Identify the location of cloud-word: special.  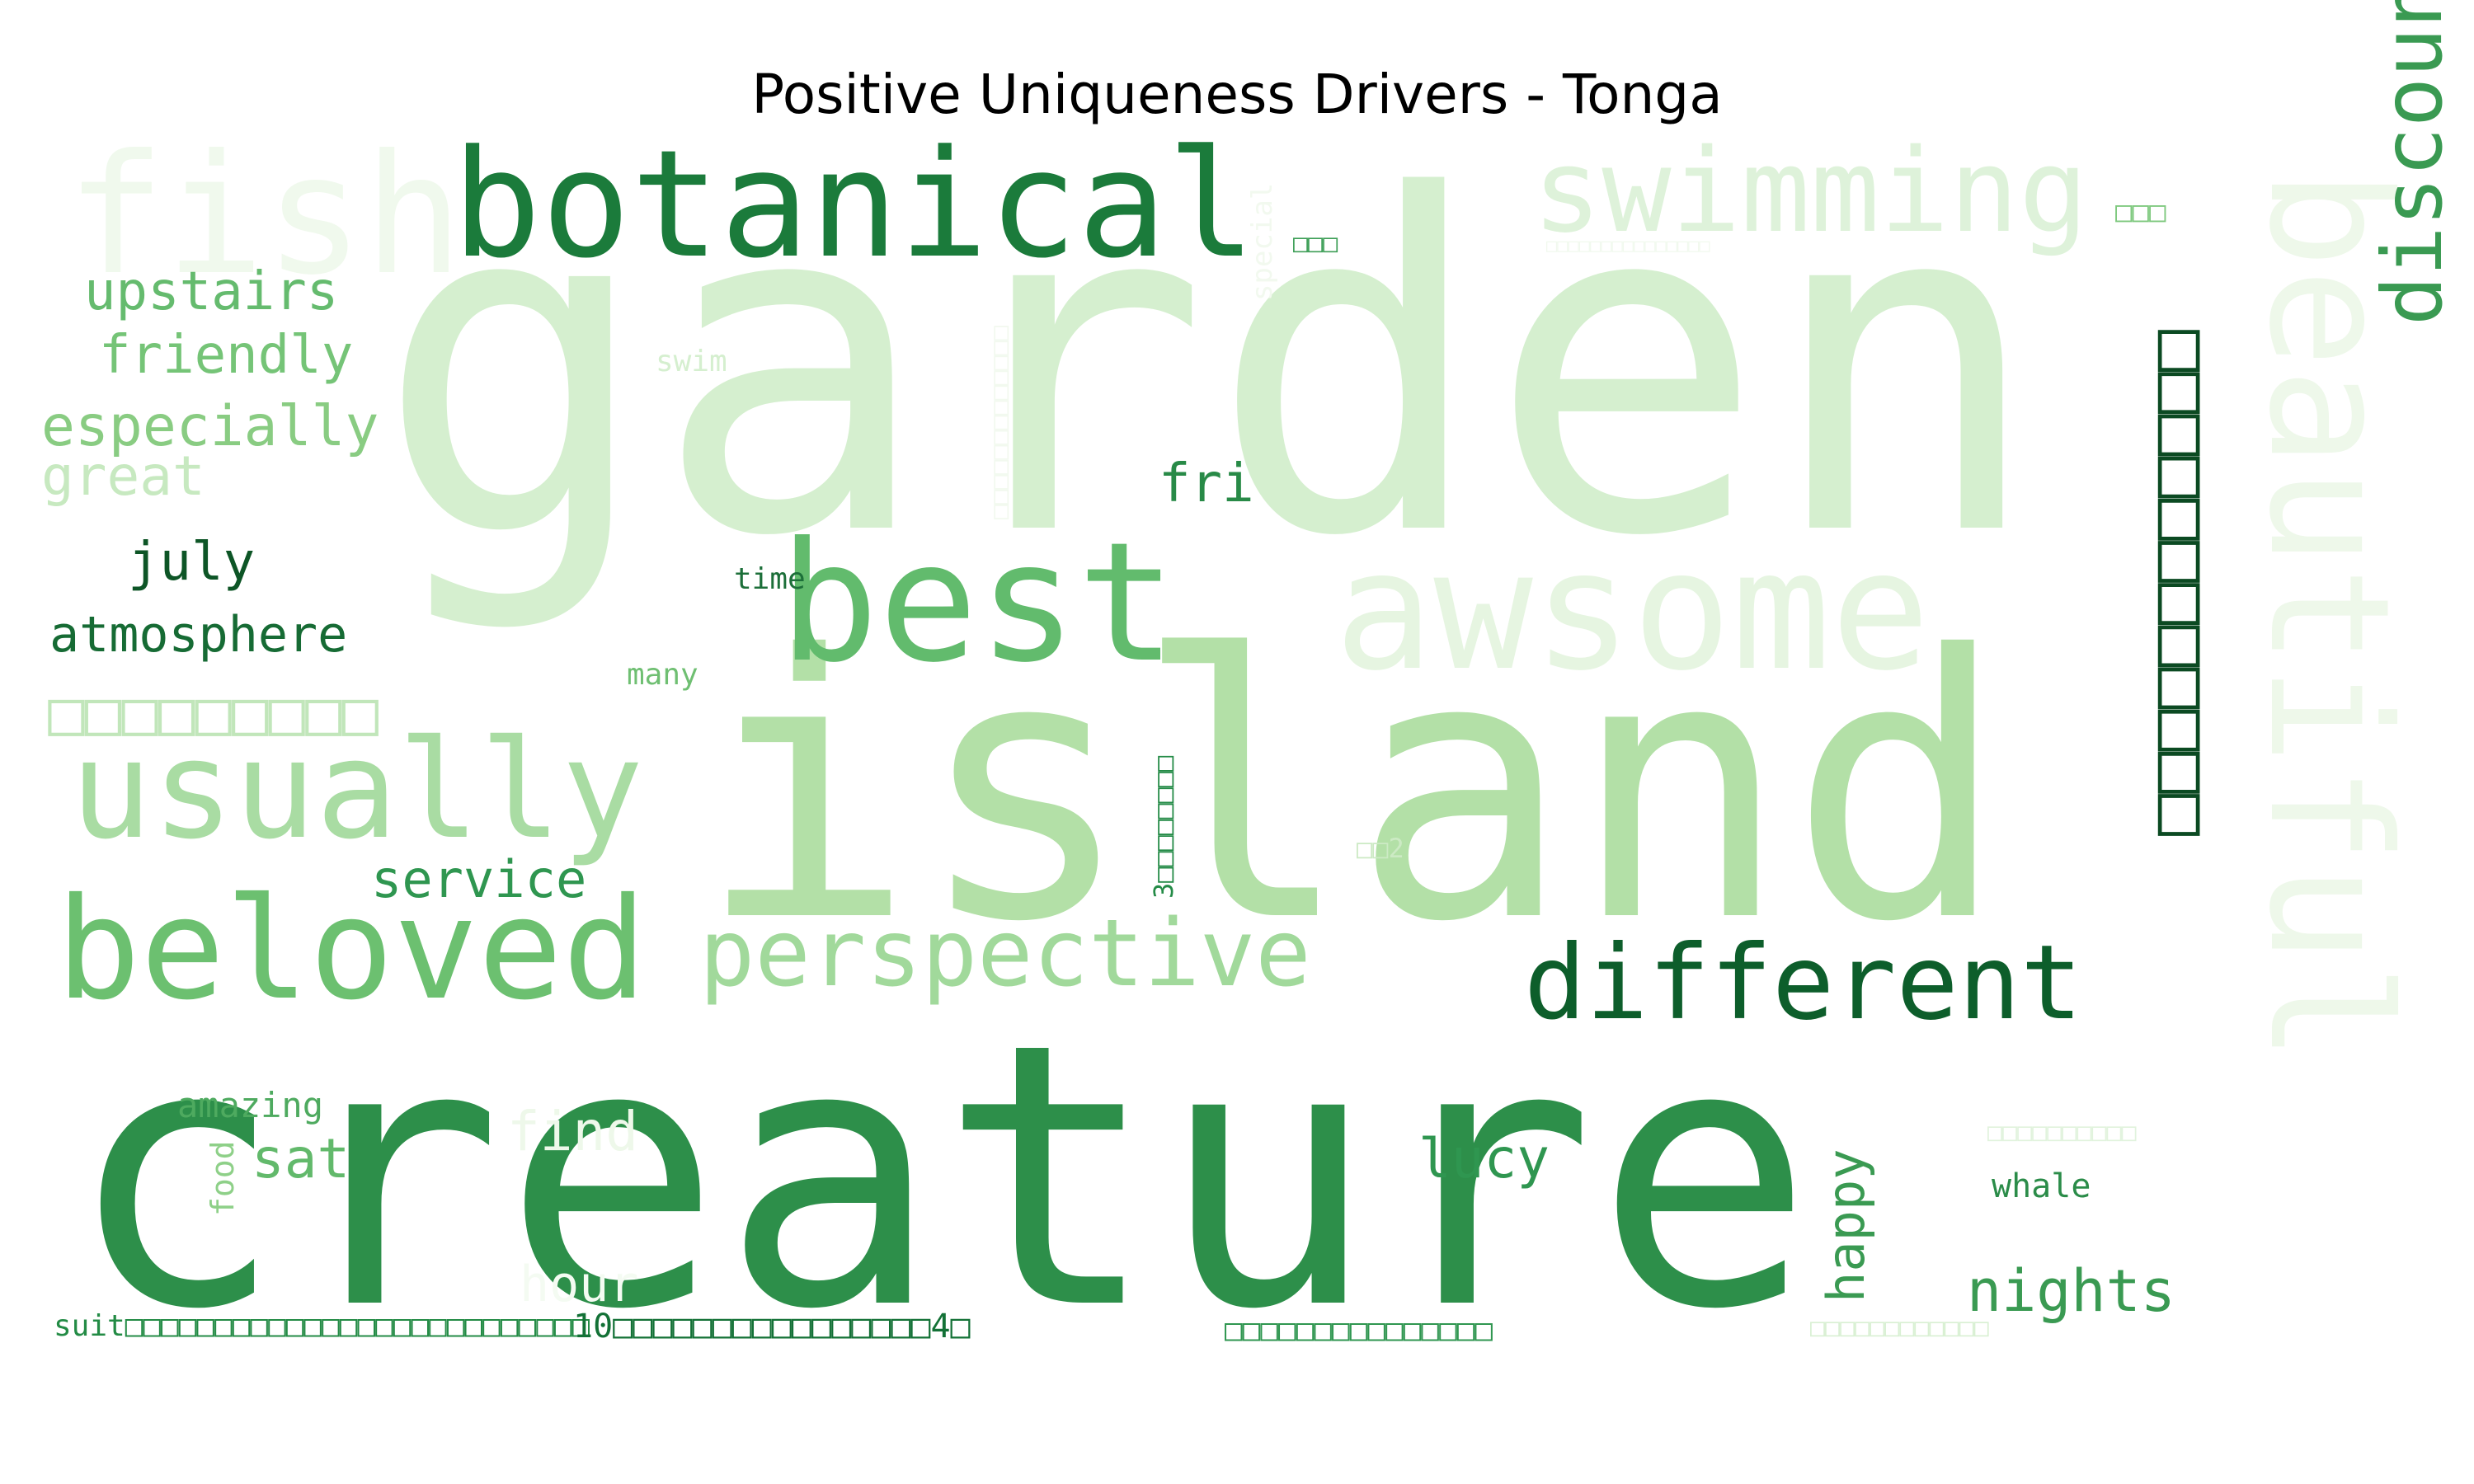
(1262, 242).